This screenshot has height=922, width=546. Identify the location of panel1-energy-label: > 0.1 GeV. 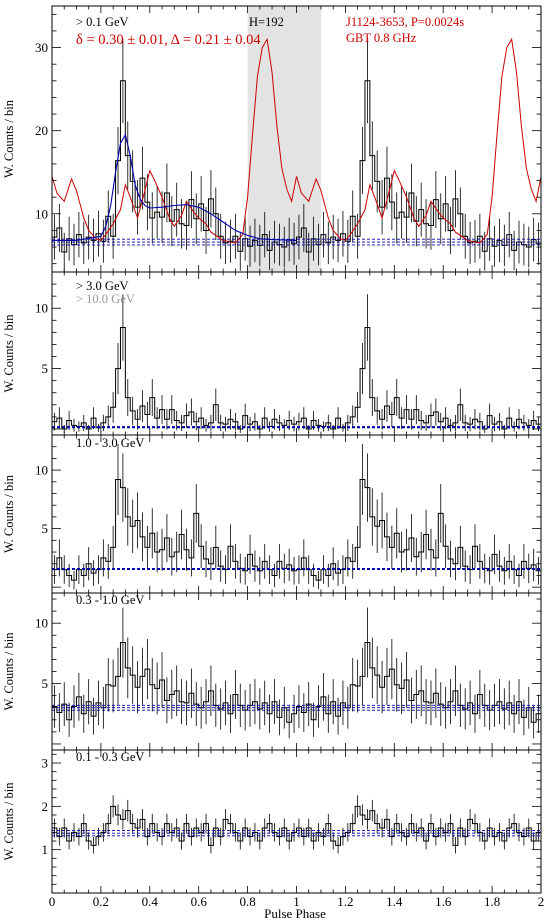
(102, 22).